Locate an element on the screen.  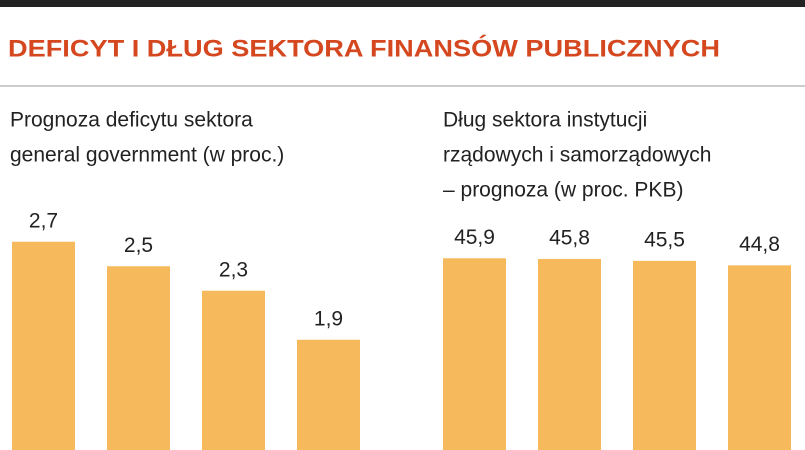
chart-subtitle: – prognoza (w proc. PKB) is located at coordinates (563, 190).